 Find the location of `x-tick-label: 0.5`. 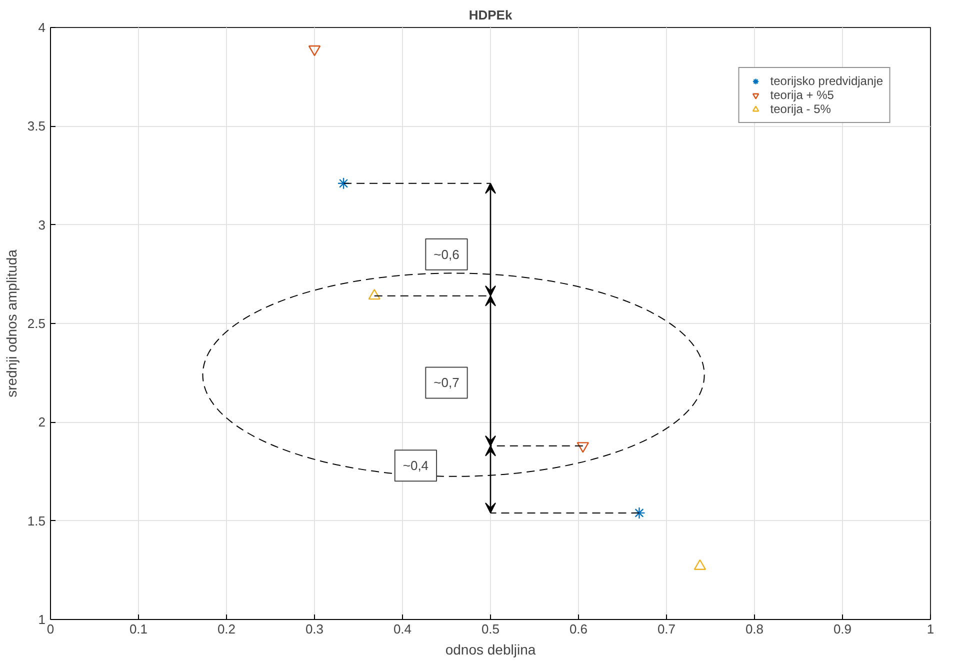

x-tick-label: 0.5 is located at coordinates (490, 629).